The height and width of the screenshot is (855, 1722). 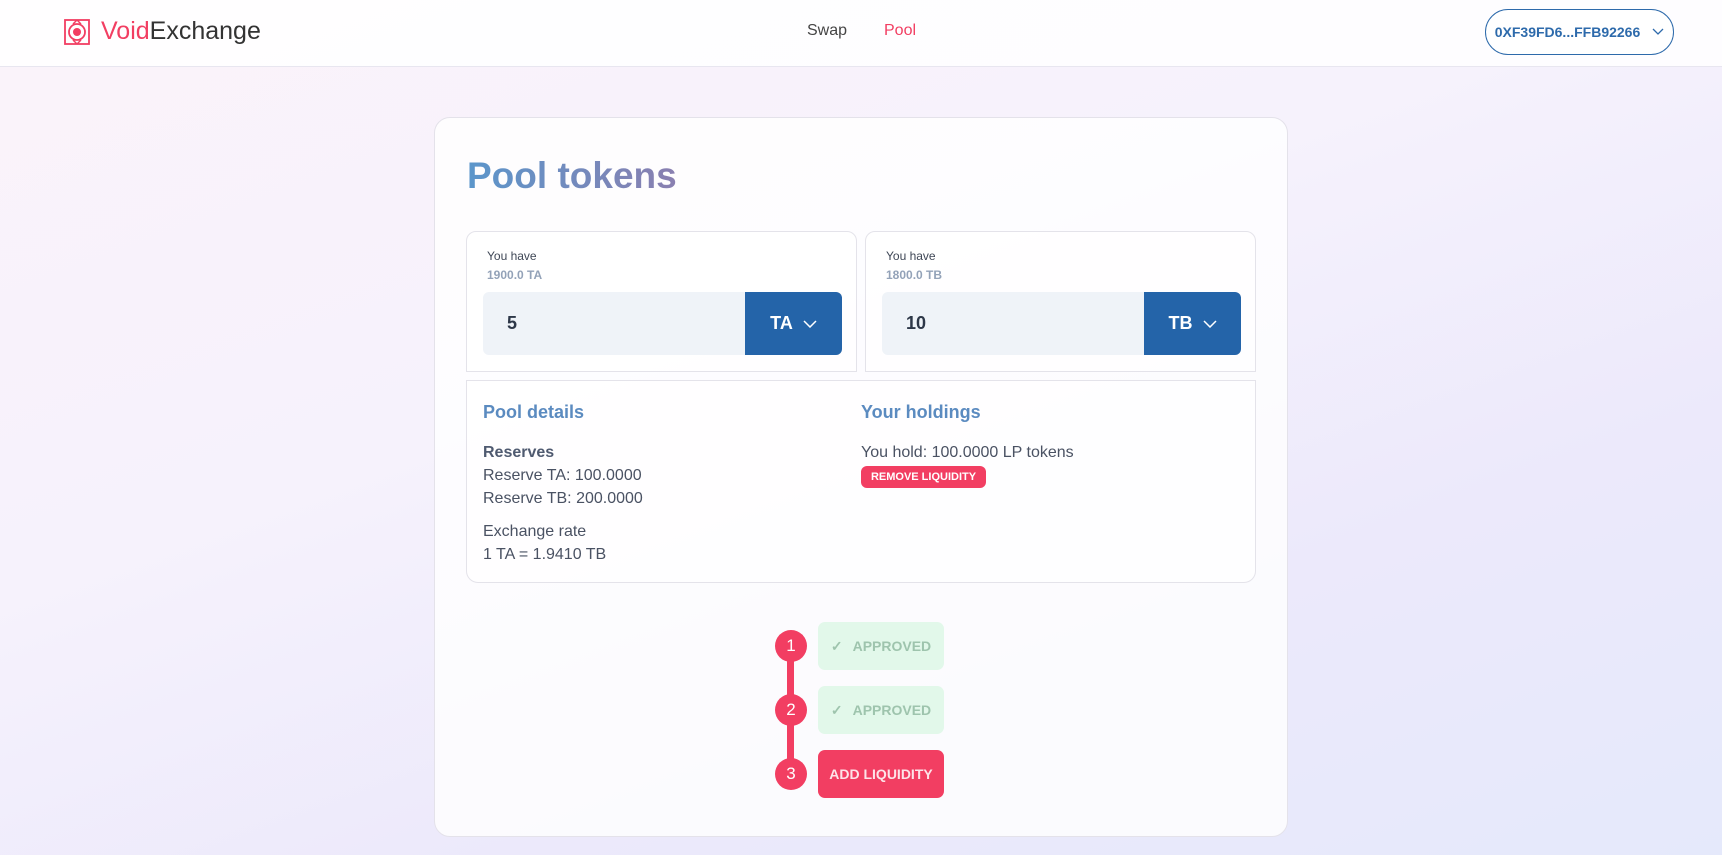 I want to click on brand-name: VoidExchange, so click(x=181, y=31).